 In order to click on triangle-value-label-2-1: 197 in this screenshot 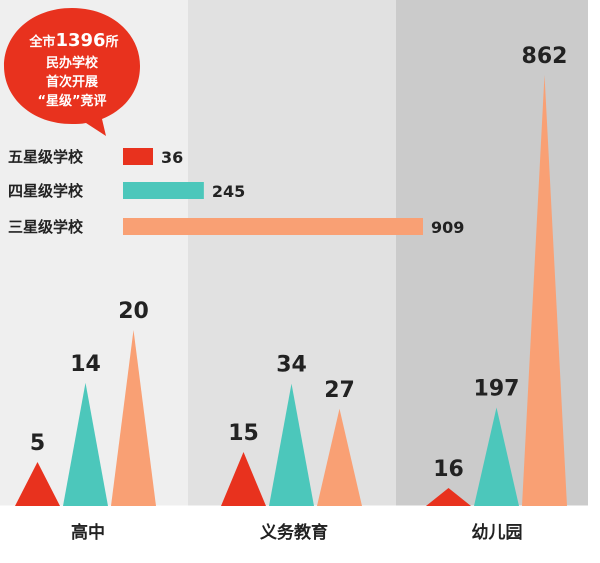, I will do `click(497, 389)`.